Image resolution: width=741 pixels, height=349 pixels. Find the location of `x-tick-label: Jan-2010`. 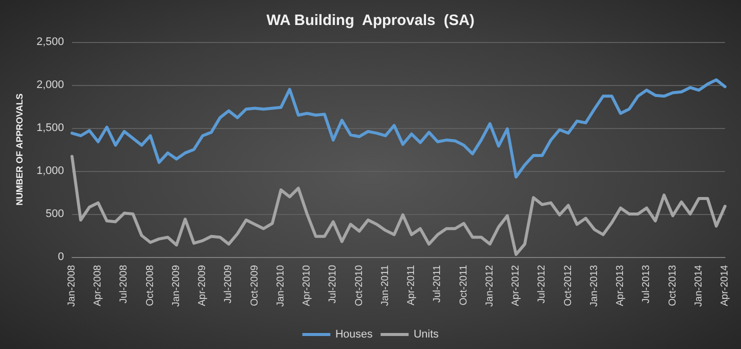

x-tick-label: Jan-2010 is located at coordinates (280, 285).